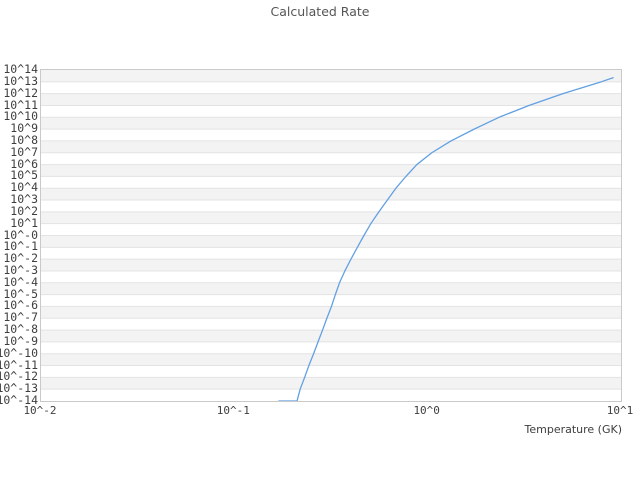 Image resolution: width=640 pixels, height=480 pixels. What do you see at coordinates (19, 364) in the screenshot?
I see `y-tick-label: 10^-11` at bounding box center [19, 364].